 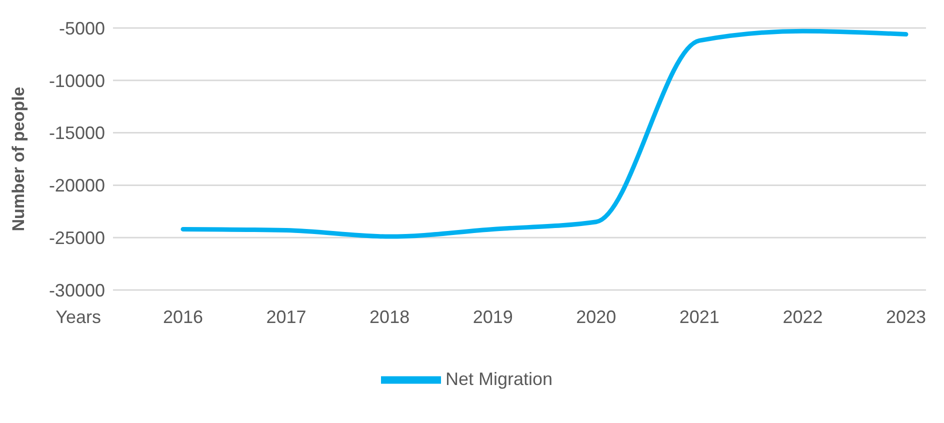 What do you see at coordinates (76, 133) in the screenshot?
I see `y-tick-label: -15000` at bounding box center [76, 133].